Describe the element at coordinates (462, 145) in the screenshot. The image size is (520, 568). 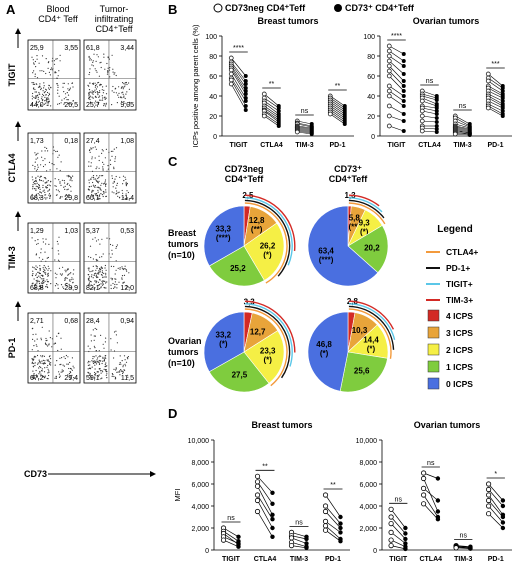
I see `x-tick-label: TIM-3` at that location.